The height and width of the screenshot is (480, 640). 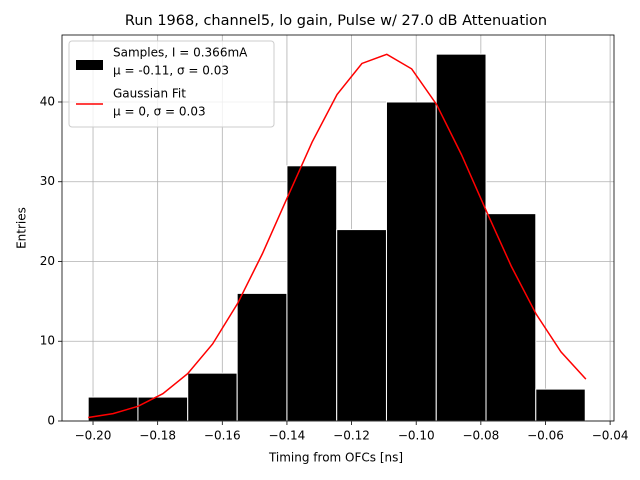 I want to click on legend-label: Samples, I = 0.366mA, so click(x=180, y=53).